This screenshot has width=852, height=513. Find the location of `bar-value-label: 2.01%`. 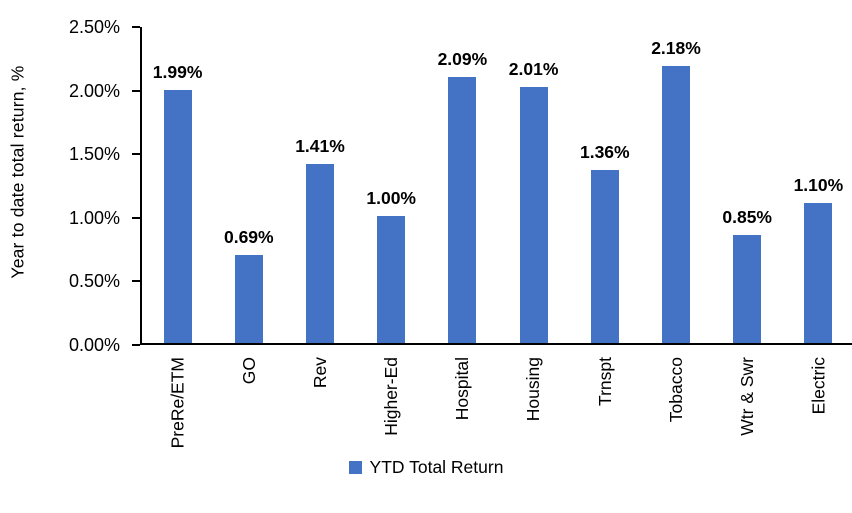

bar-value-label: 2.01% is located at coordinates (533, 69).